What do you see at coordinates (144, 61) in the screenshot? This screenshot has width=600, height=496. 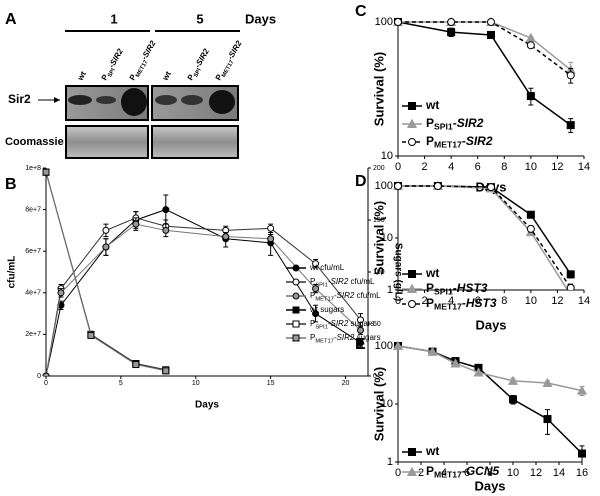 I see `label: PMET17-SIR2` at bounding box center [144, 61].